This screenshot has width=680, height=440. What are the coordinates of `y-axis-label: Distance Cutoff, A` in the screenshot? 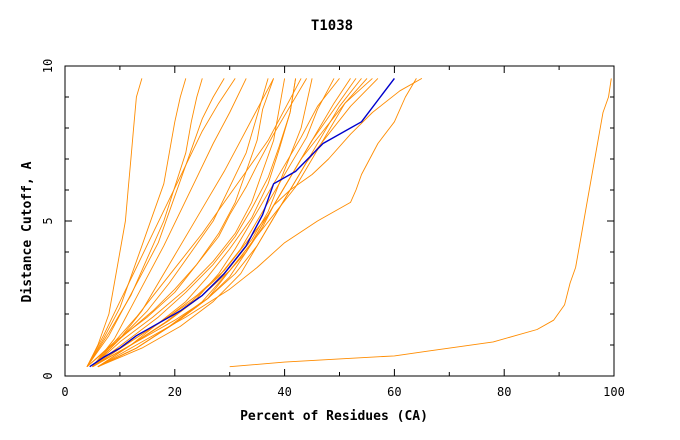 It's located at (27, 231).